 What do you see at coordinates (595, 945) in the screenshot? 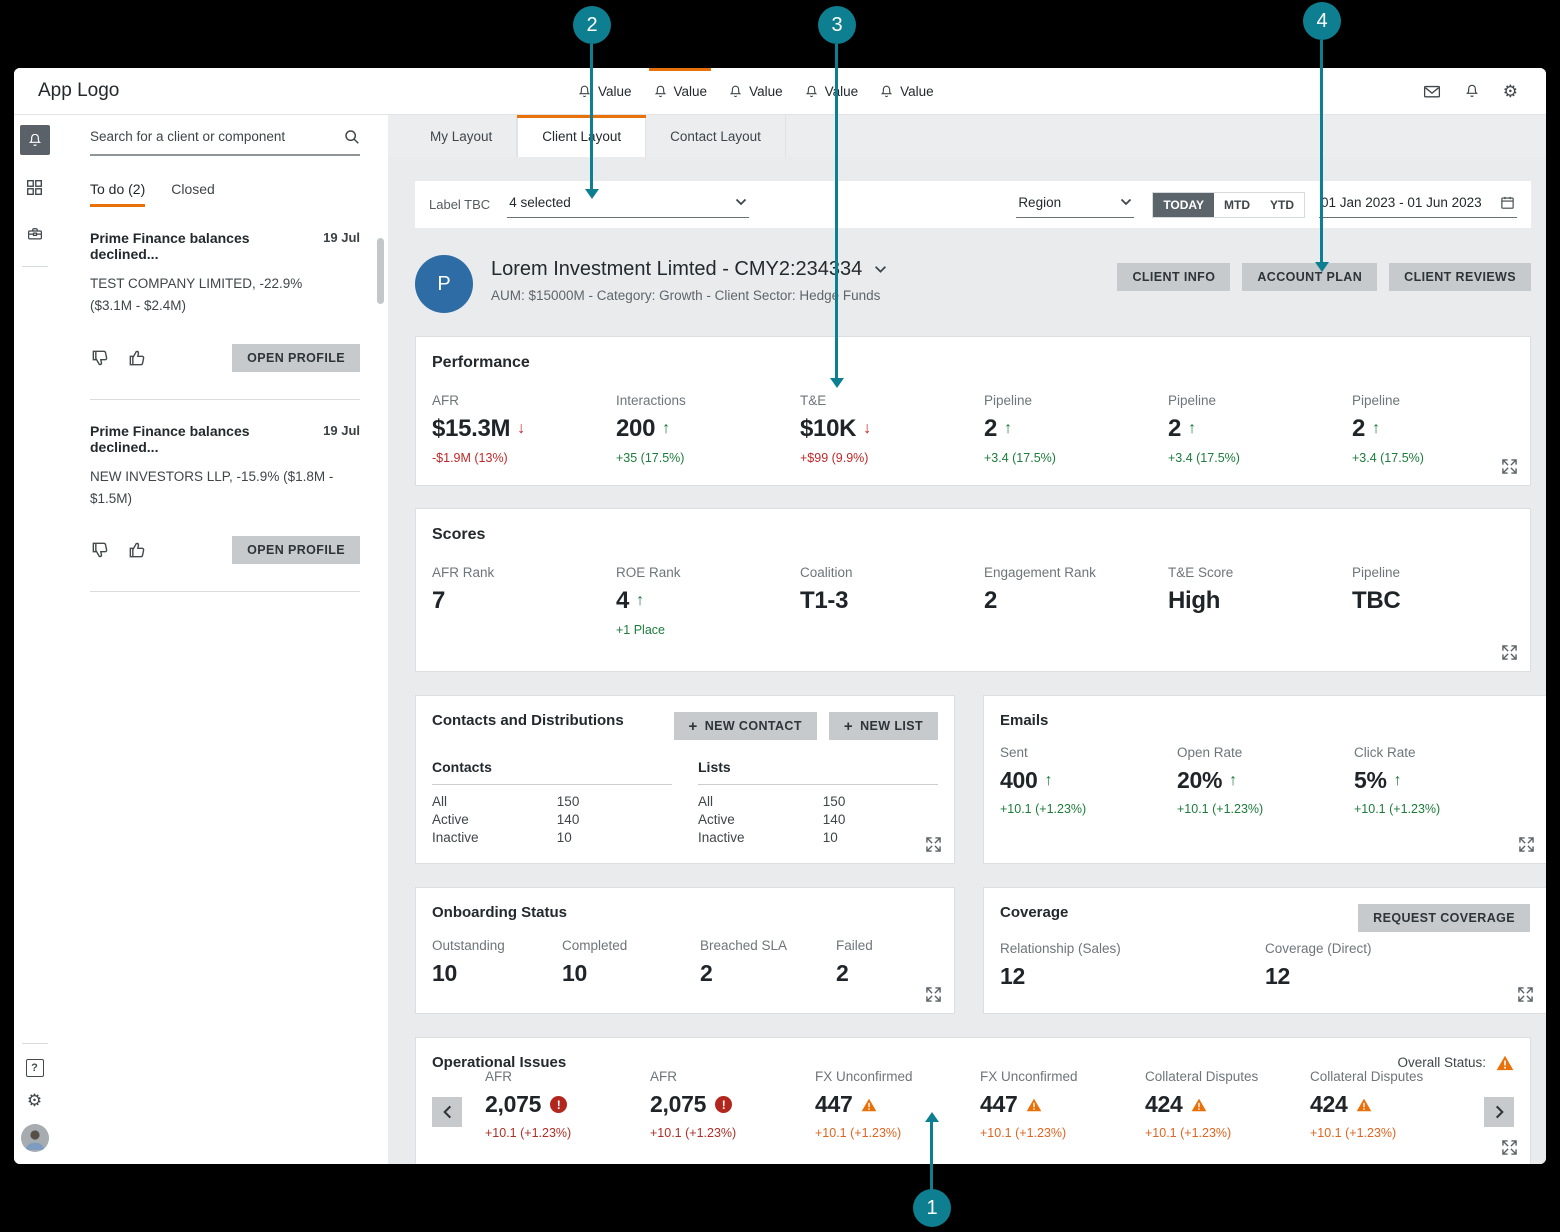
I see `metric-label: Completed` at bounding box center [595, 945].